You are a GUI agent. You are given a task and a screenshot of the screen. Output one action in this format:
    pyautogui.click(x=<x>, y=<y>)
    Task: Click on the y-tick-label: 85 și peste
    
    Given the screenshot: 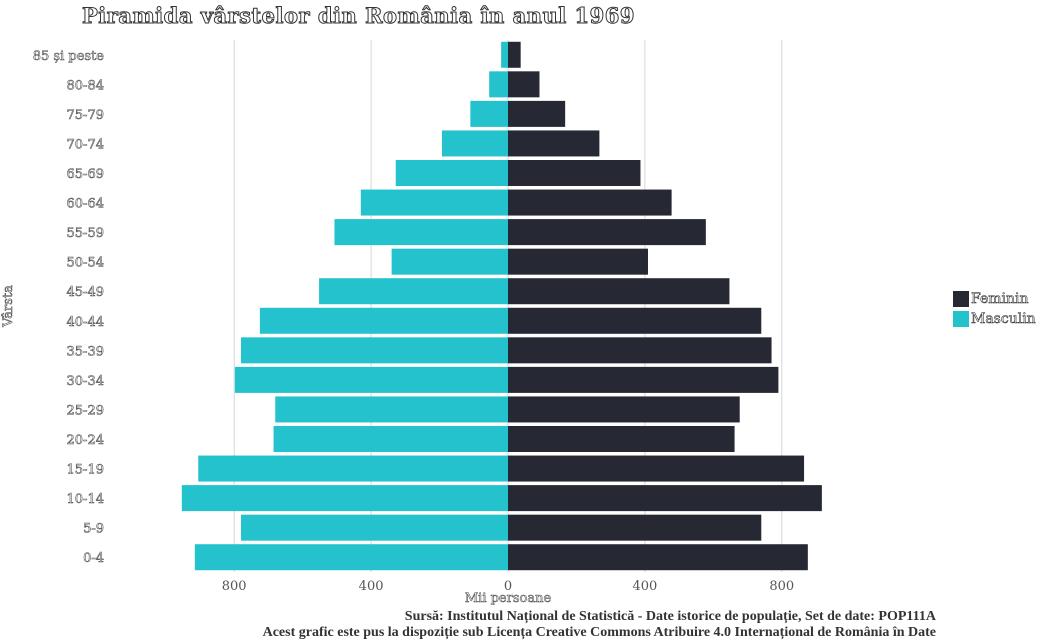 What is the action you would take?
    pyautogui.click(x=69, y=56)
    